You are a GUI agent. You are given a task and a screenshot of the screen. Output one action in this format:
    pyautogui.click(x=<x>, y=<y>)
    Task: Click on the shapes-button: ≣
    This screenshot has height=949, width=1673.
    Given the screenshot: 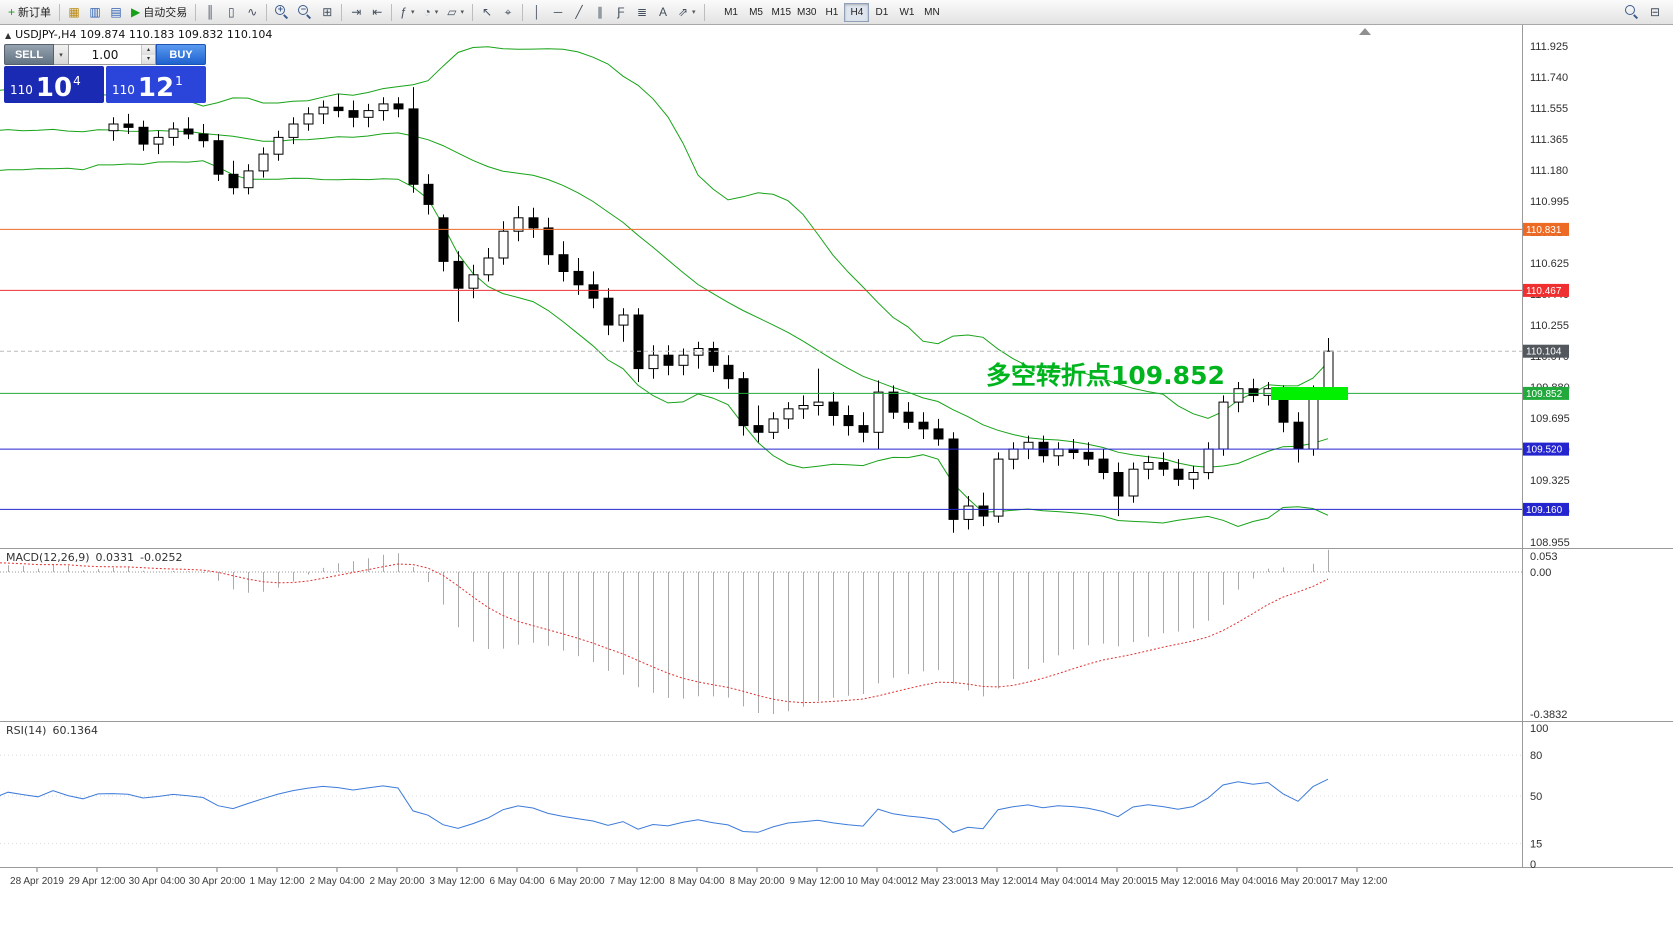 What is the action you would take?
    pyautogui.click(x=642, y=12)
    